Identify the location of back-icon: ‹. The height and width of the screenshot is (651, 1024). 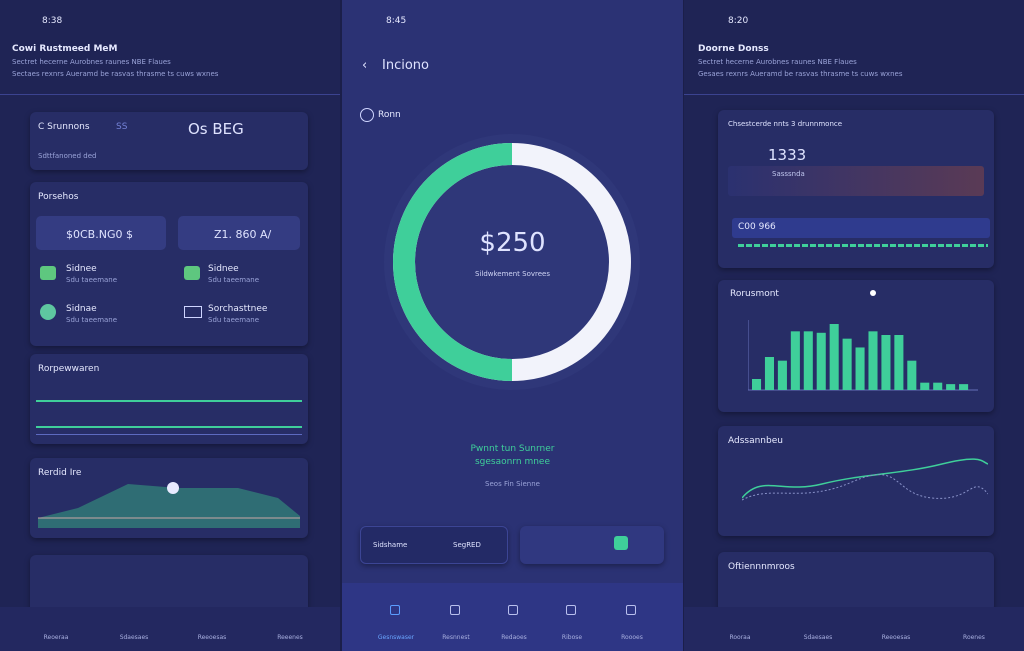
(365, 65).